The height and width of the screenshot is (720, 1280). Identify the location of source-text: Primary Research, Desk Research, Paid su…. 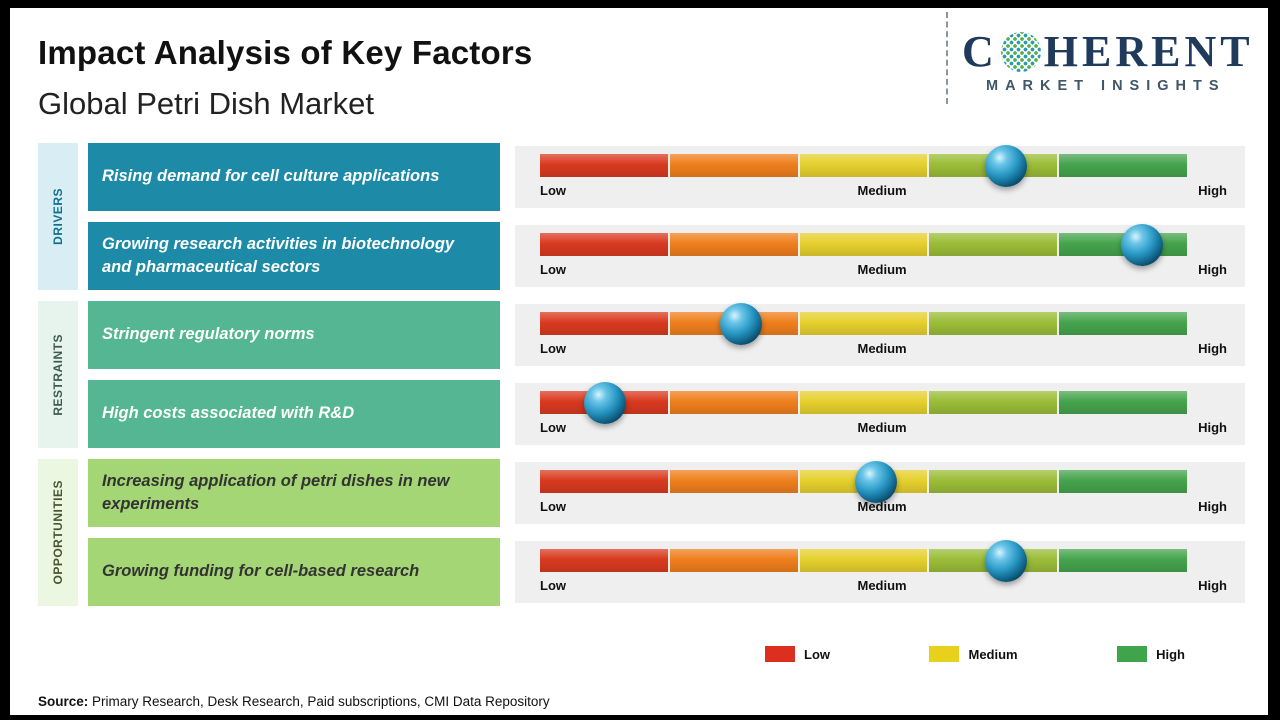
(319, 701).